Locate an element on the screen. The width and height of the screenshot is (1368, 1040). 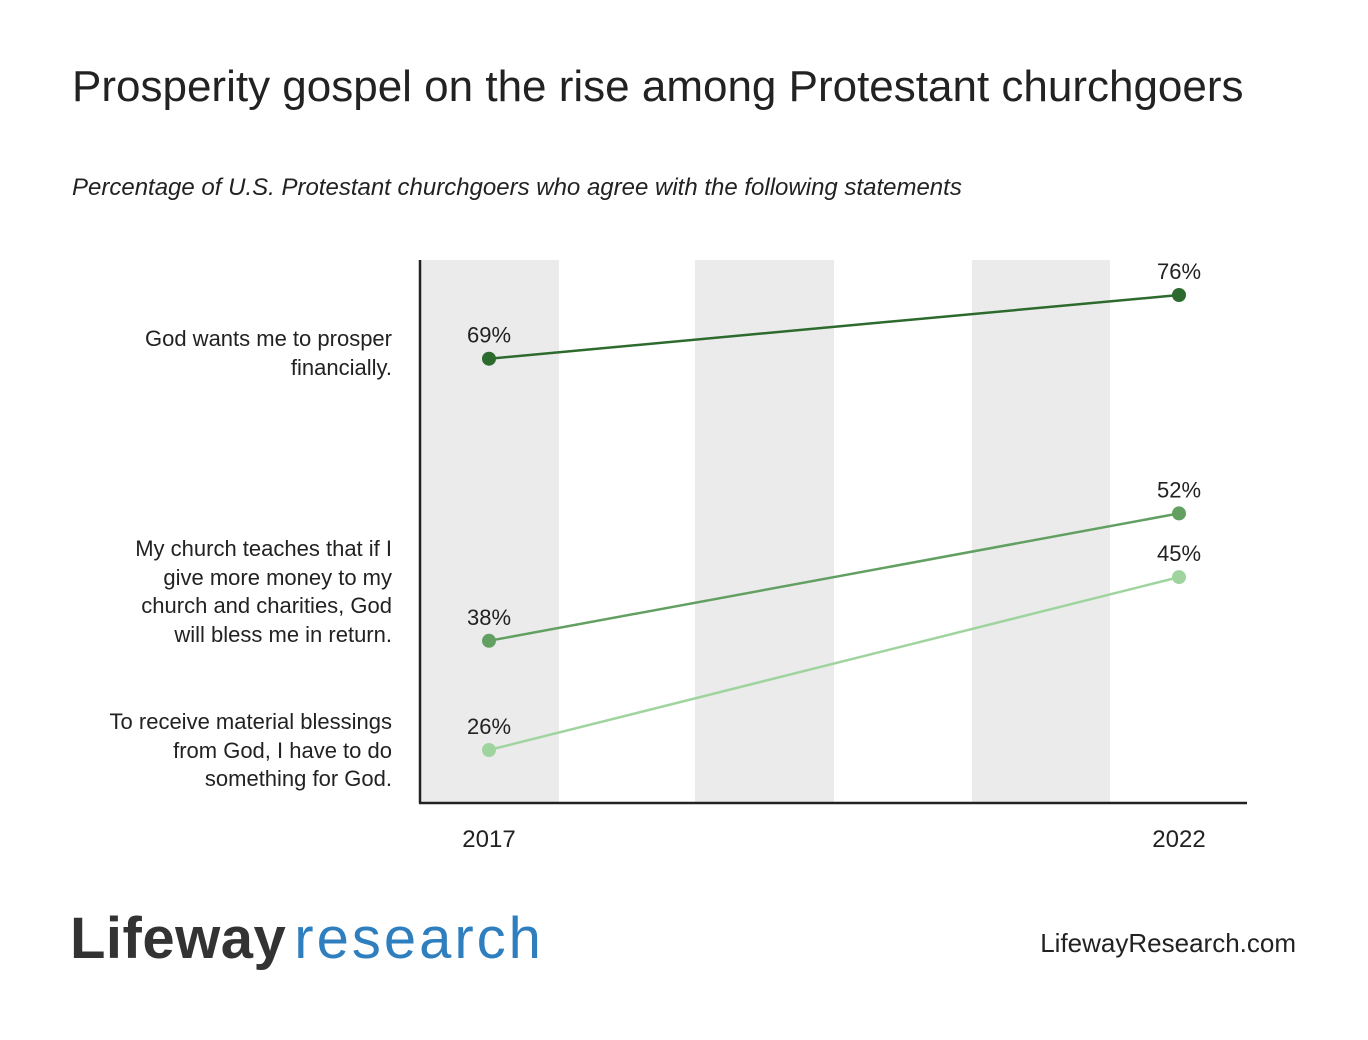
footer-url: LifewayResearch.com is located at coordinates (1168, 943).